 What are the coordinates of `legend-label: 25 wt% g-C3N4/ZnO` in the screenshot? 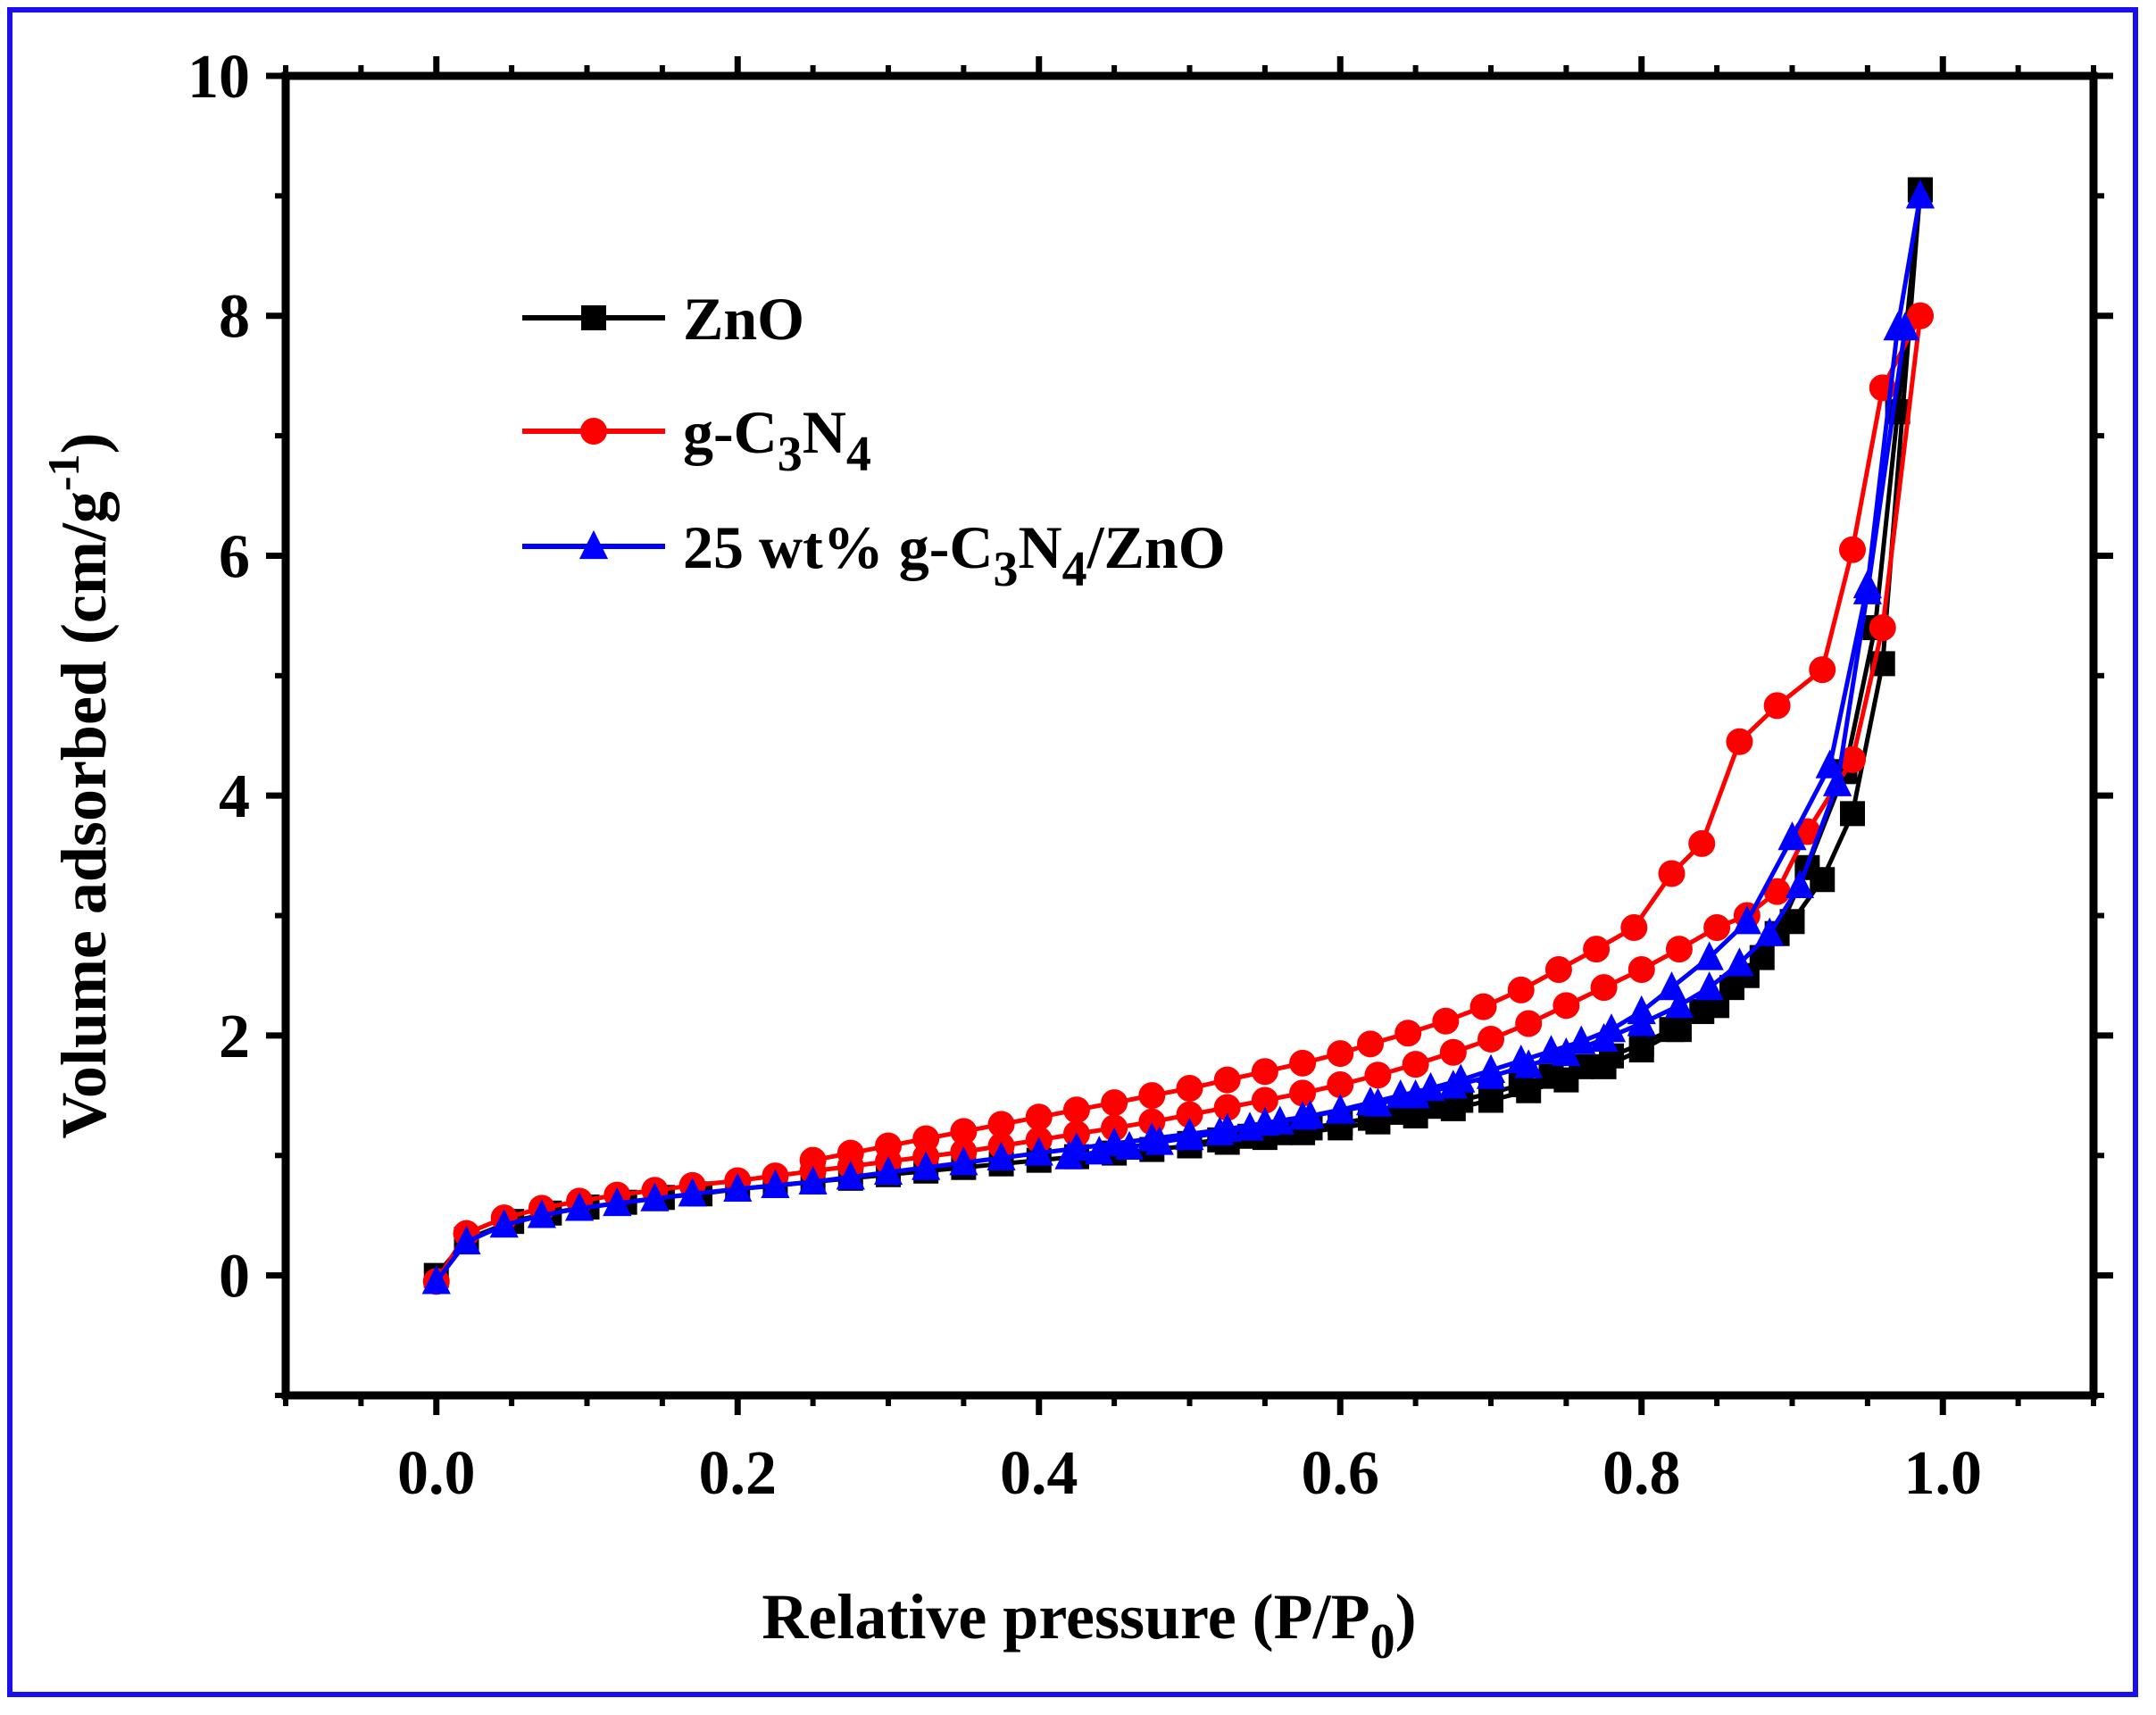 It's located at (954, 555).